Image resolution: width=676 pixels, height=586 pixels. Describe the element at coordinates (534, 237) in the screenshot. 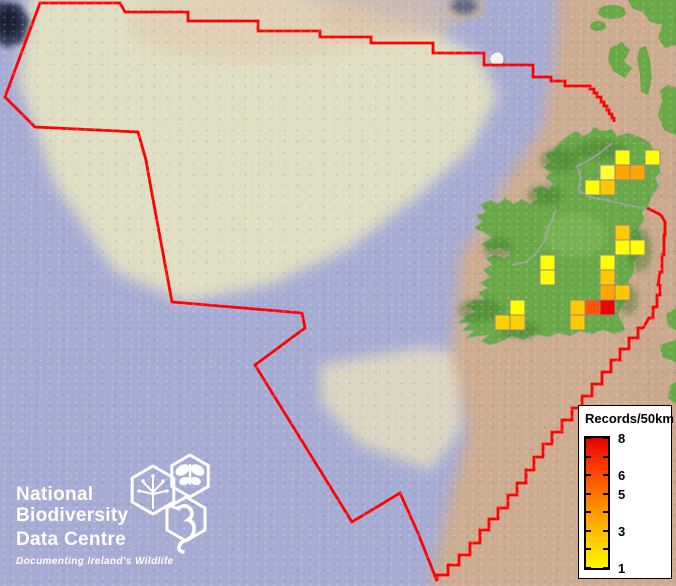

I see `river-shannon` at that location.